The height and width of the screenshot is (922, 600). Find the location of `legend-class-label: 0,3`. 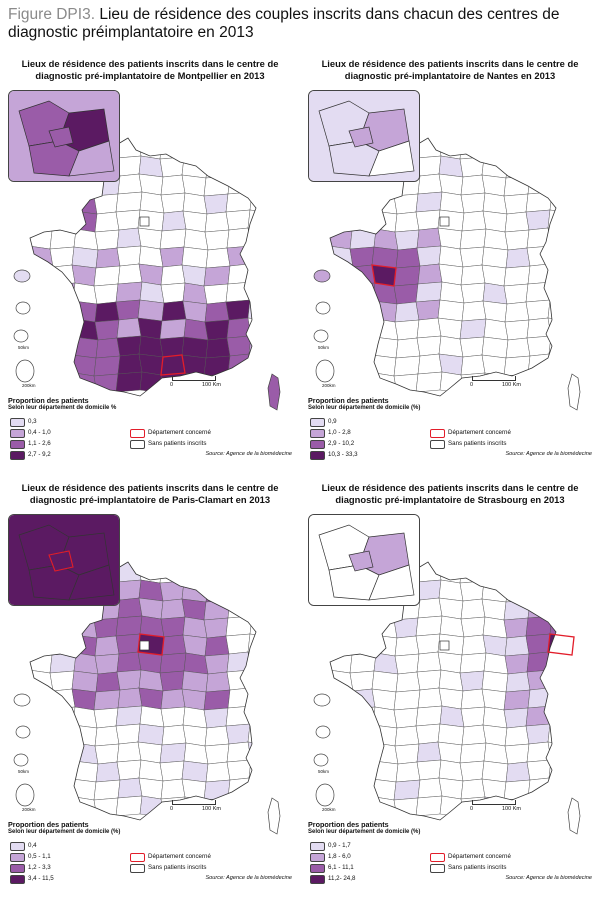

legend-class-label: 0,3 is located at coordinates (32, 421).